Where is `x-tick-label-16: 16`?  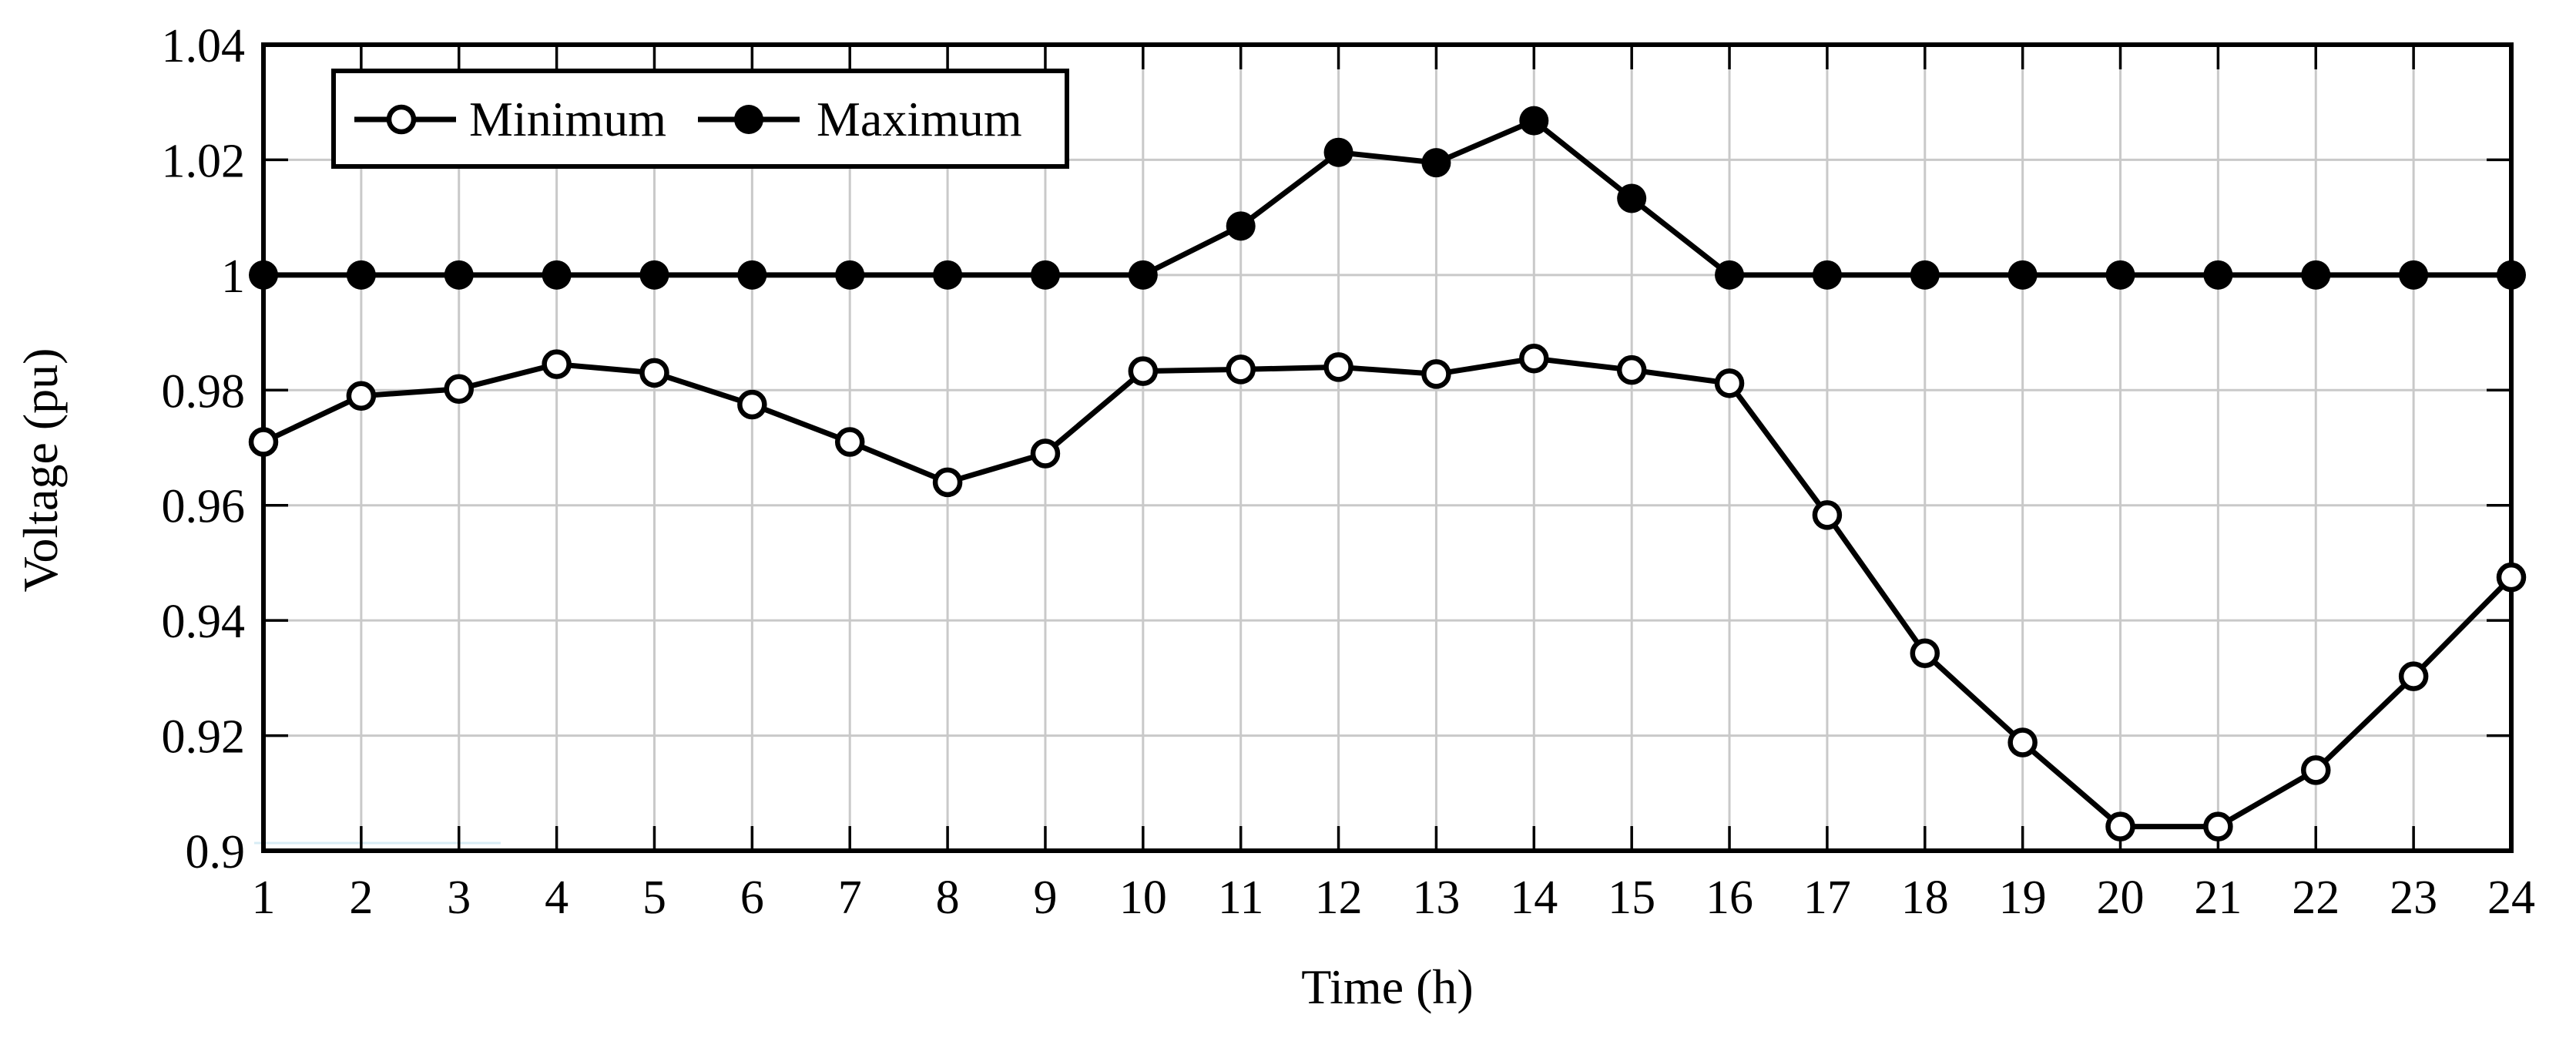 x-tick-label-16: 16 is located at coordinates (1729, 898).